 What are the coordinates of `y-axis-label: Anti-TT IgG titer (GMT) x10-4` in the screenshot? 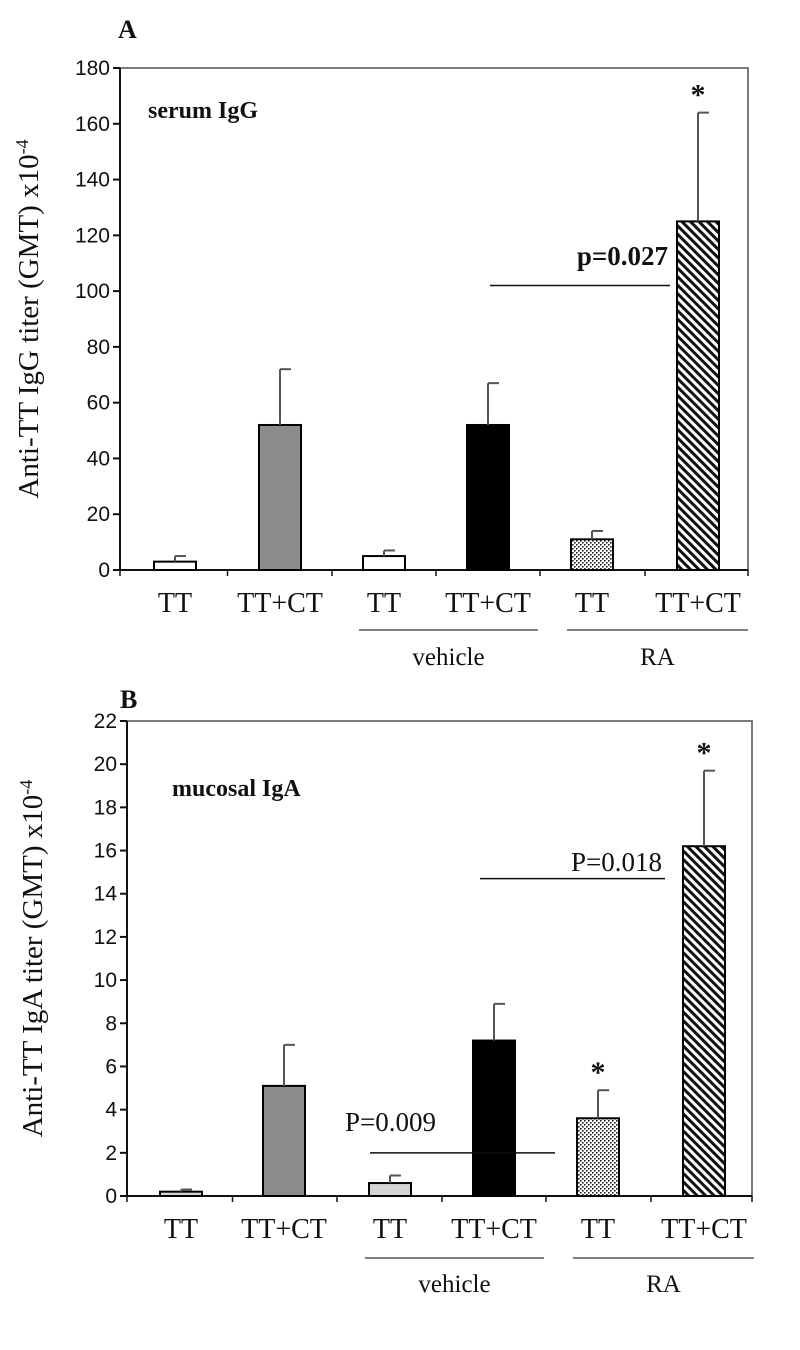 It's located at (28, 318).